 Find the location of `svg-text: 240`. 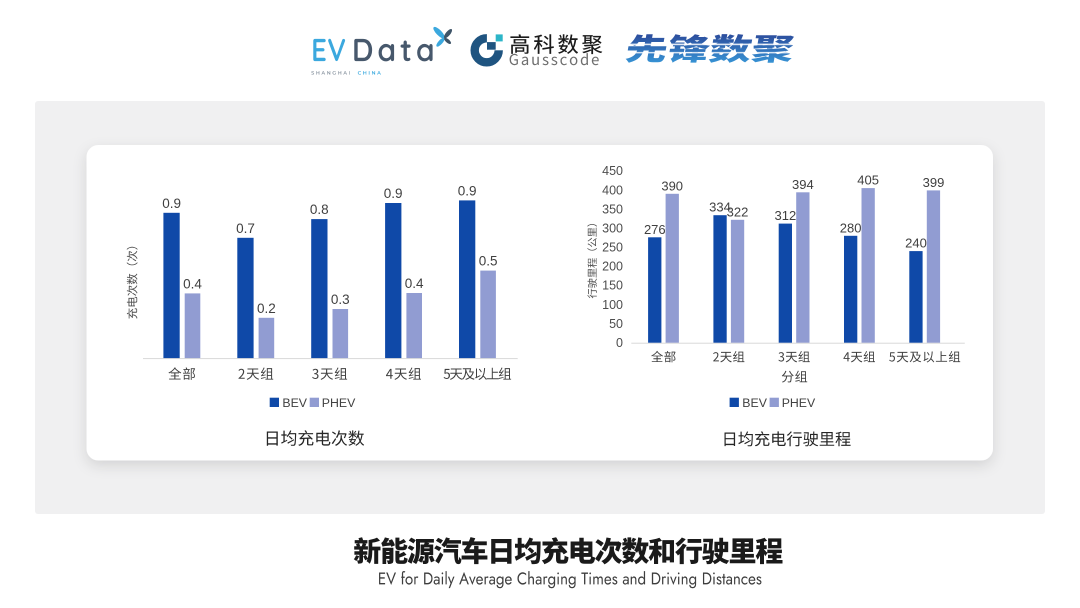

svg-text: 240 is located at coordinates (916, 243).